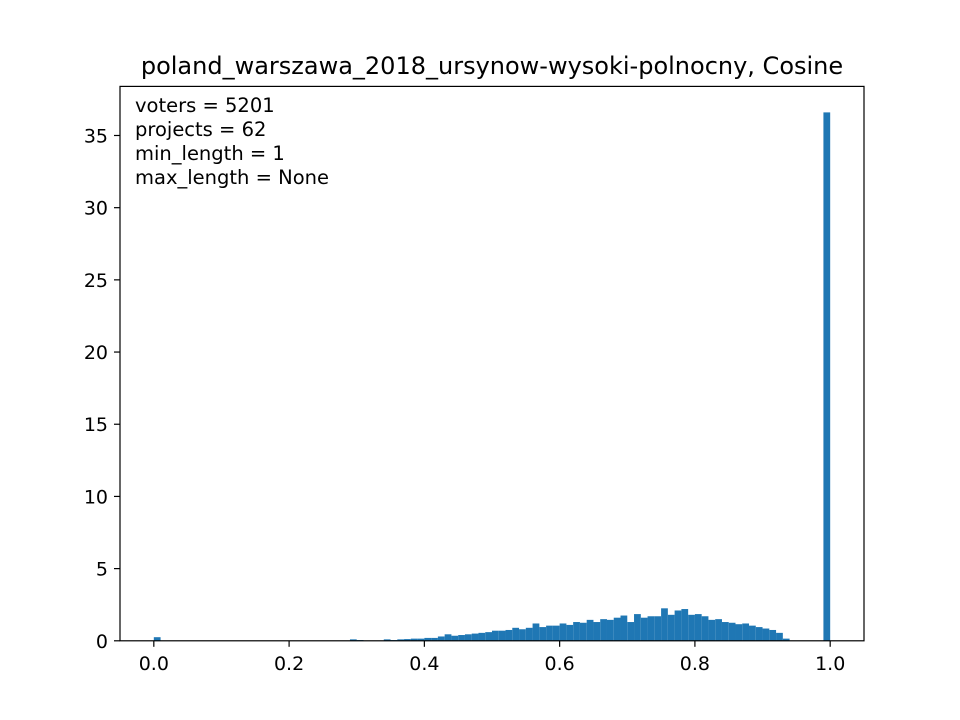  What do you see at coordinates (154, 664) in the screenshot?
I see `x-tick-label: 0.0` at bounding box center [154, 664].